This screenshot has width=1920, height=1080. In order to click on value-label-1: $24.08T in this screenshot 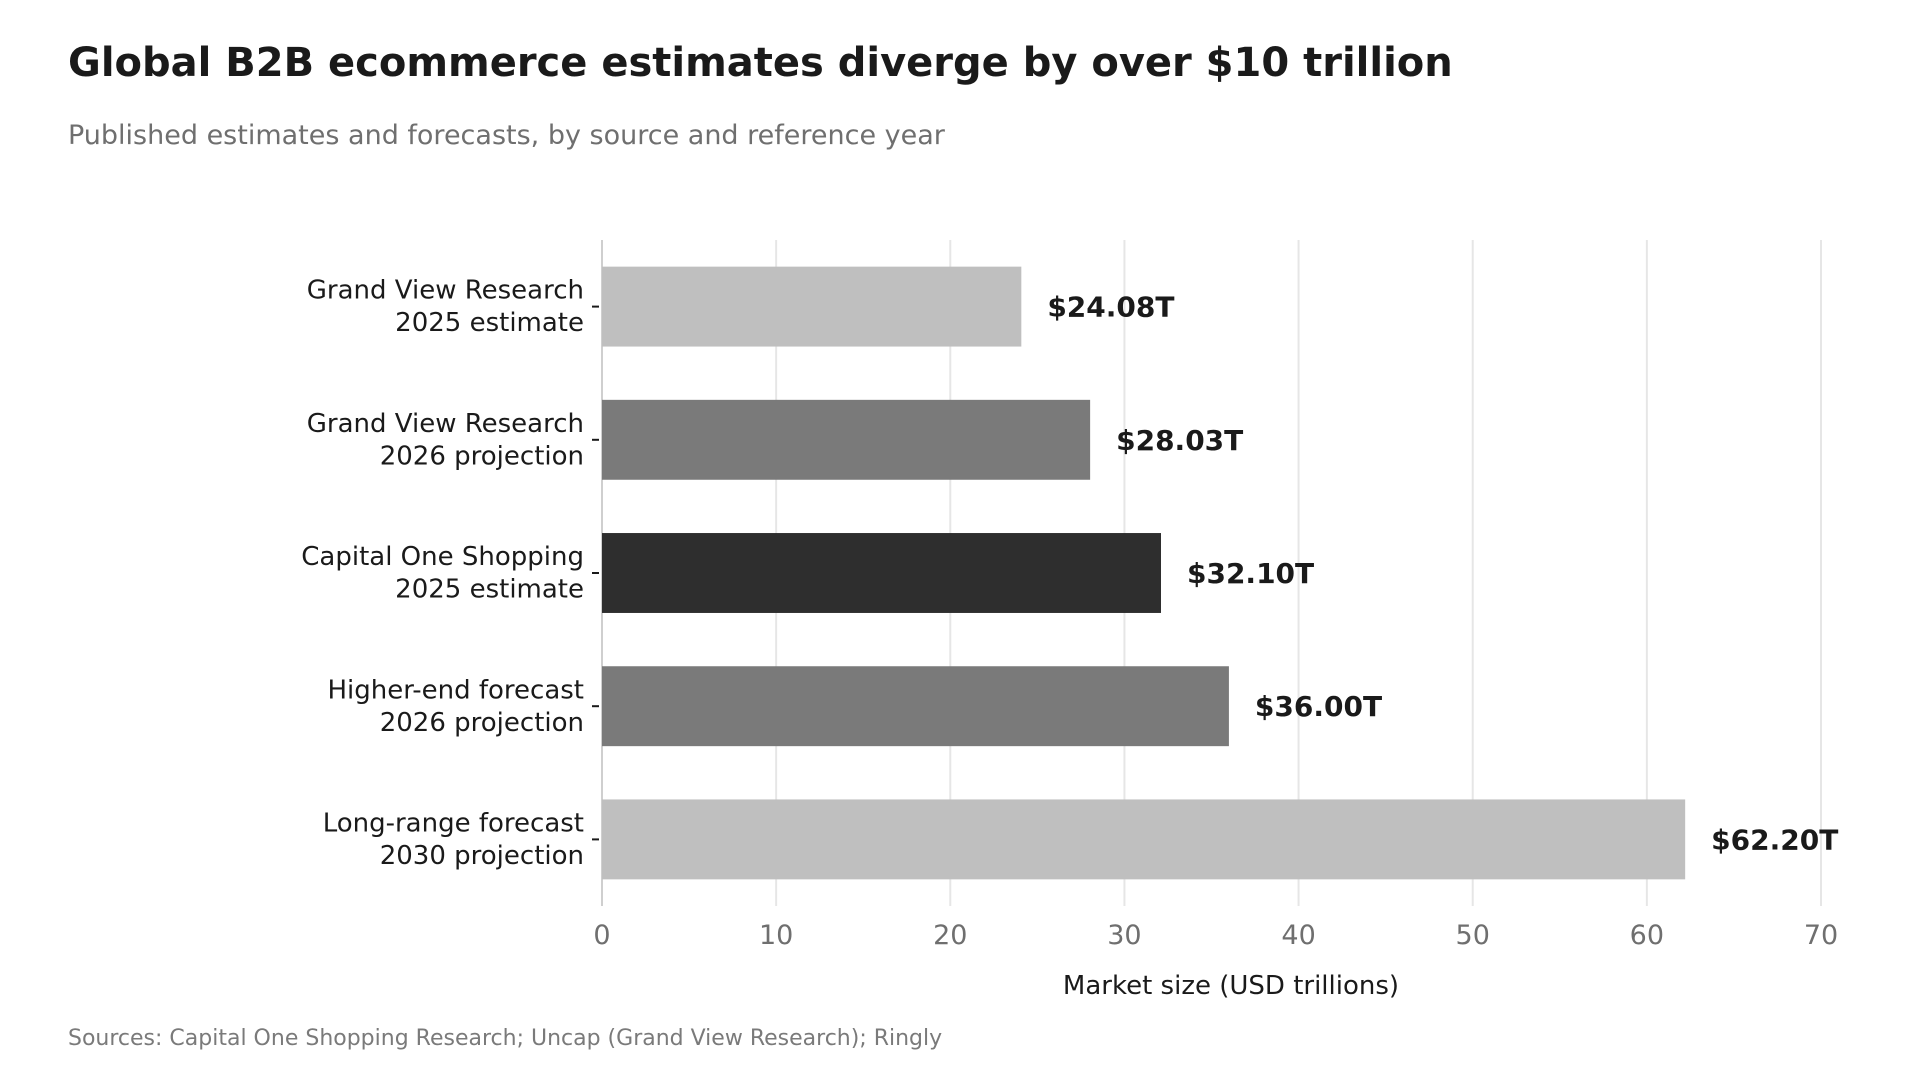, I will do `click(1110, 307)`.